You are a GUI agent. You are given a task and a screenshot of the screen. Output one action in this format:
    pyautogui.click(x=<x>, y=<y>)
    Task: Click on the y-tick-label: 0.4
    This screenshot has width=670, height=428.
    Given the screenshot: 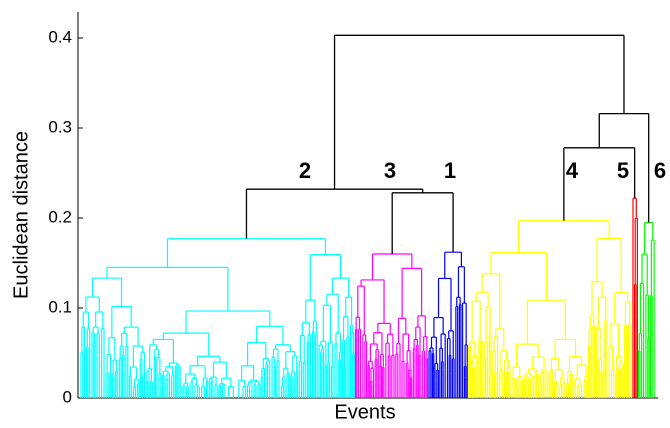 What is the action you would take?
    pyautogui.click(x=60, y=36)
    